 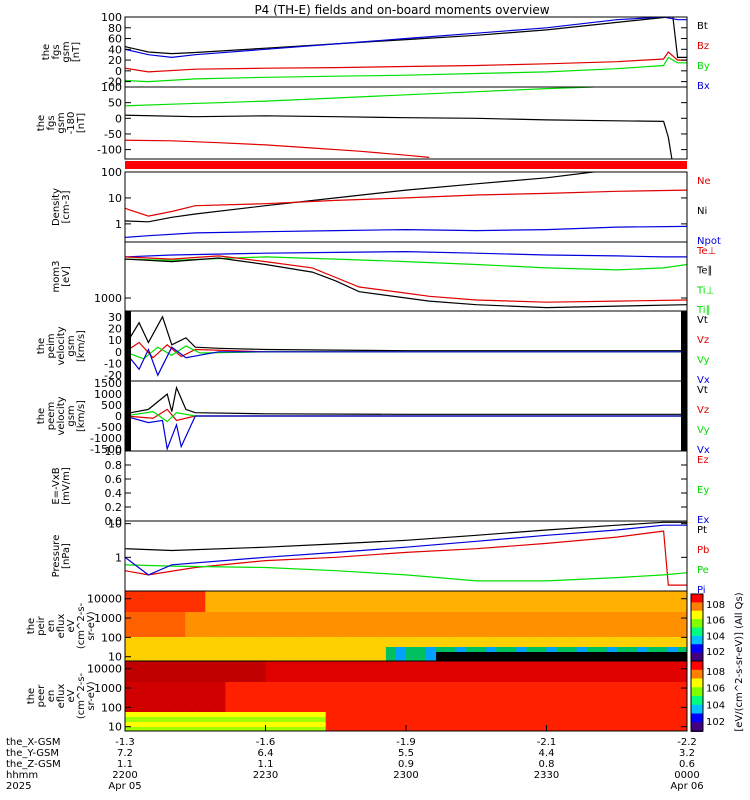 I want to click on series-te, so click(x=406, y=279).